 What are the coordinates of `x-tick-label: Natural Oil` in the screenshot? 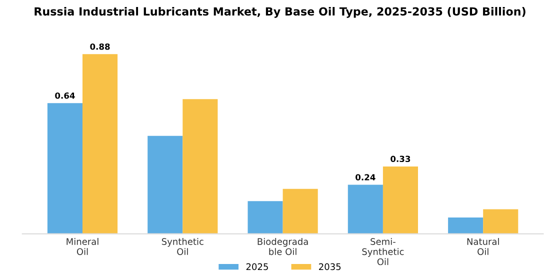 It's located at (483, 247).